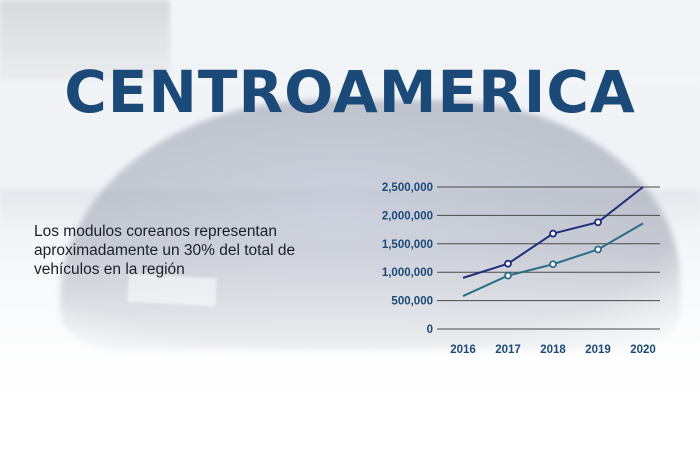  What do you see at coordinates (643, 350) in the screenshot?
I see `x-tick-label: 2020` at bounding box center [643, 350].